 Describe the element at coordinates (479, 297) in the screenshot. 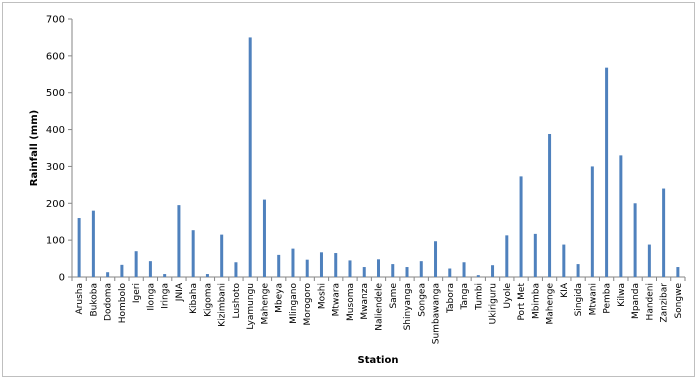

I see `x-tick-label: Tumbi` at that location.